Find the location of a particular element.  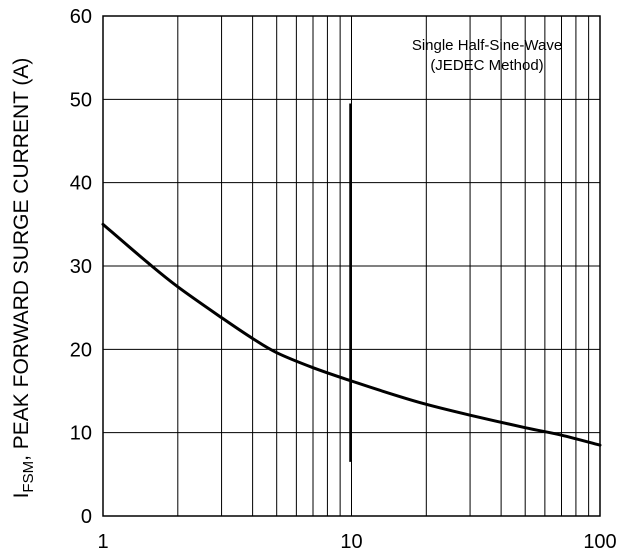

x-tick-label: 10 is located at coordinates (351, 542).